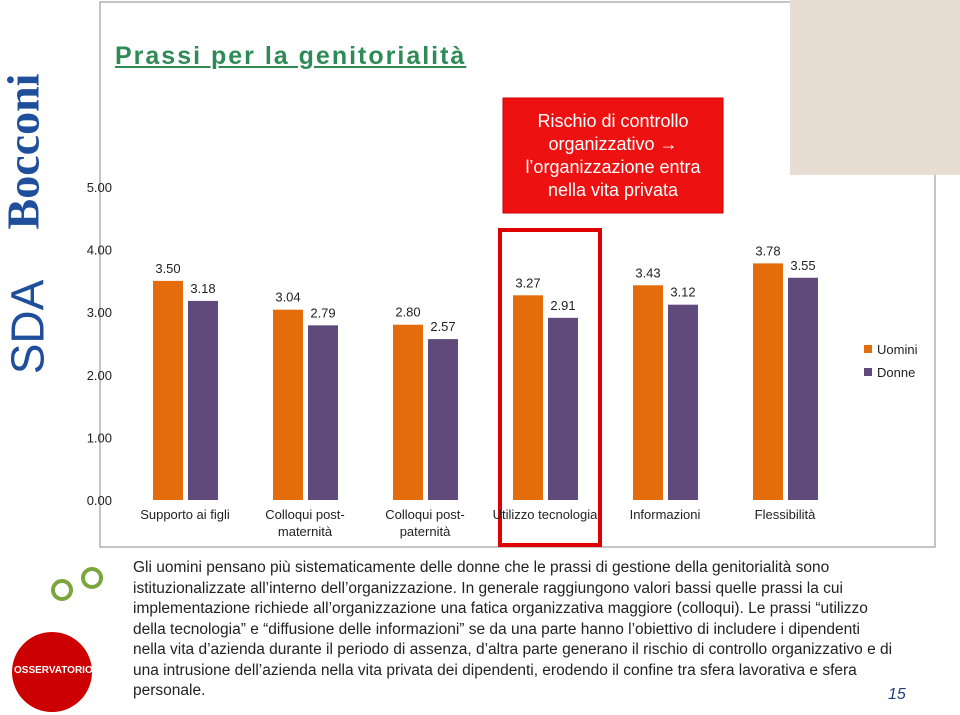 This screenshot has height=715, width=960. What do you see at coordinates (291, 56) in the screenshot?
I see `slide-title: Prassi per la genitorialità` at bounding box center [291, 56].